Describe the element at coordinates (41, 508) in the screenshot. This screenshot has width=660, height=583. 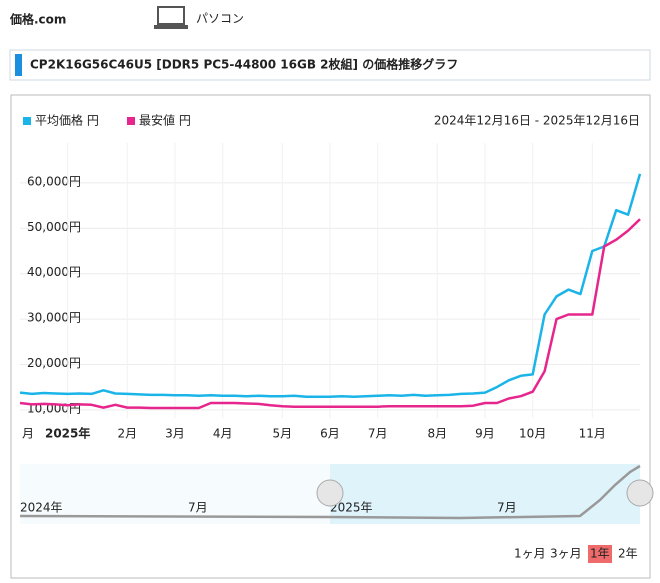
I see `navigator-label: 2024年` at that location.